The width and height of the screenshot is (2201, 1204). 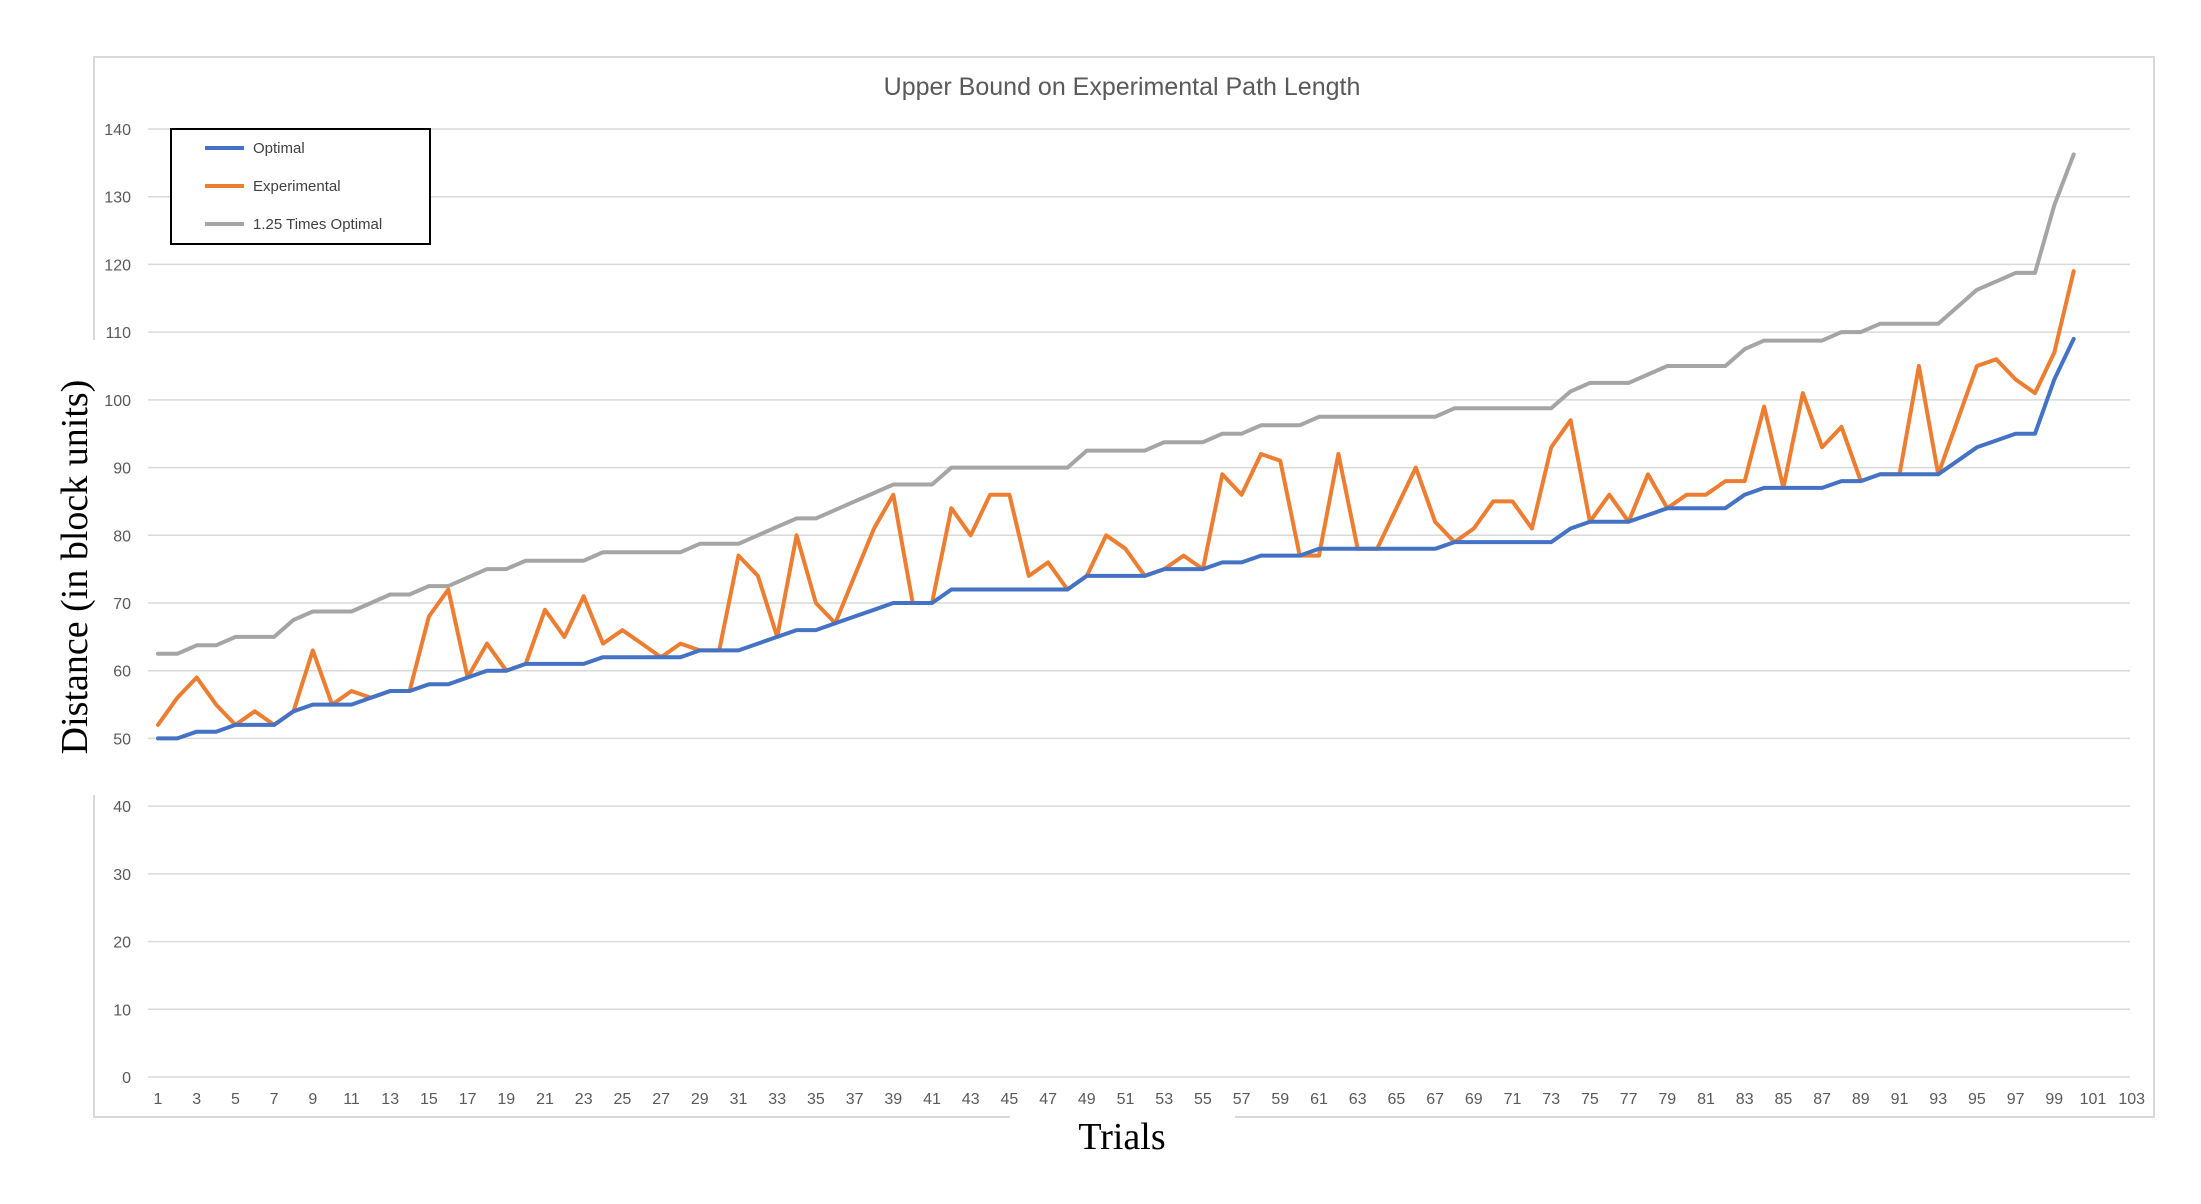 I want to click on x-tick-label: 7, so click(x=274, y=1099).